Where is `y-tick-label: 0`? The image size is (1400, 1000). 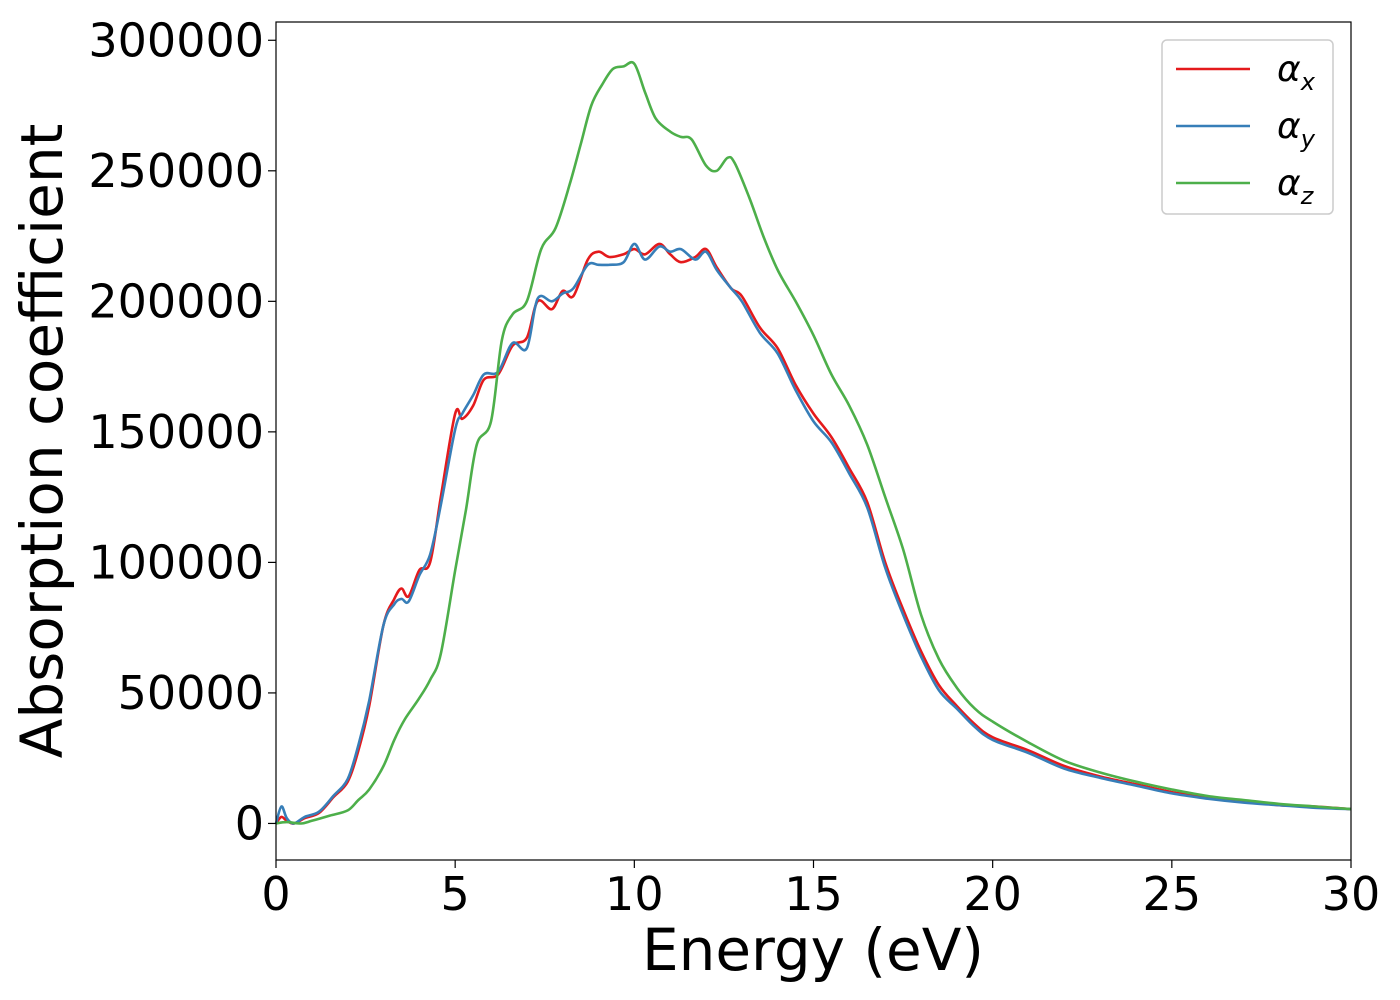
y-tick-label: 0 is located at coordinates (249, 823).